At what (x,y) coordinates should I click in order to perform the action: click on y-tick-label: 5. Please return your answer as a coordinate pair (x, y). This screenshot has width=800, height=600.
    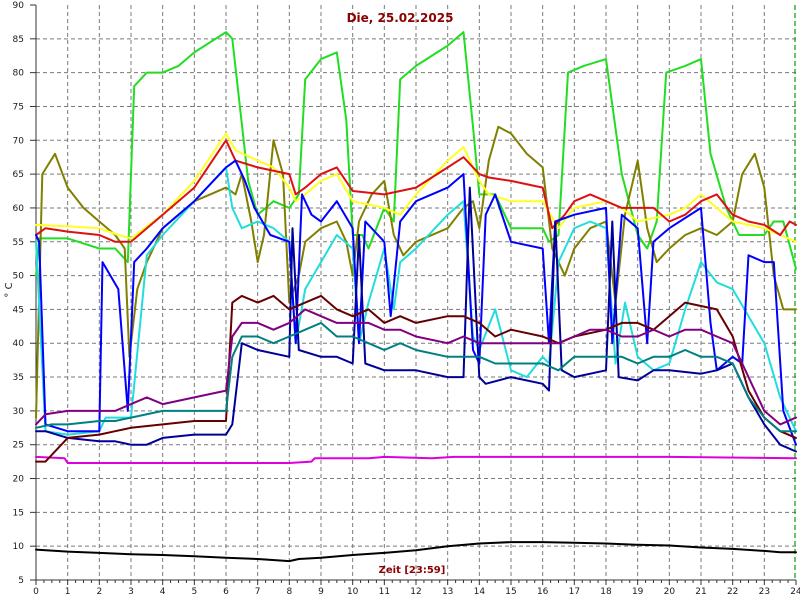
    Looking at the image, I should click on (21, 581).